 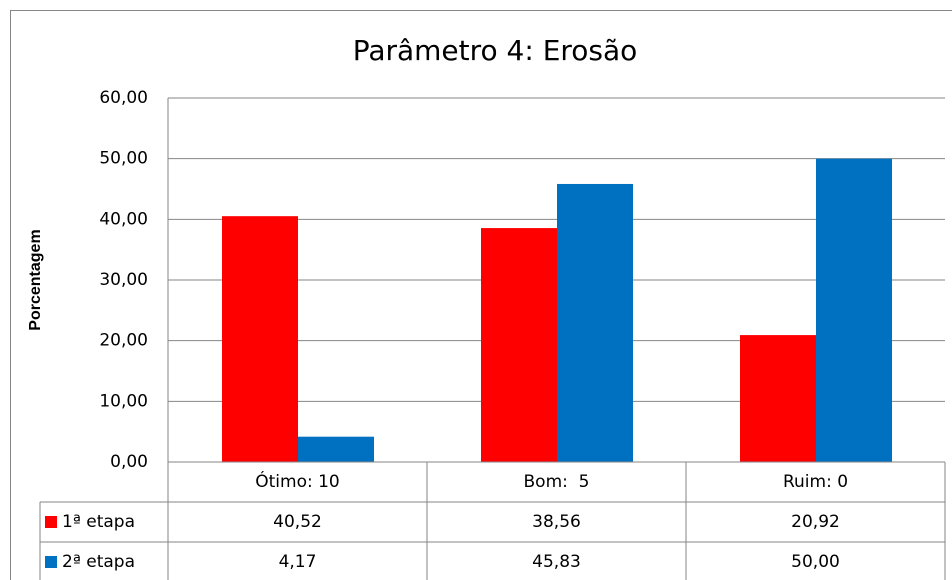 What do you see at coordinates (815, 562) in the screenshot?
I see `table-value: 50,00` at bounding box center [815, 562].